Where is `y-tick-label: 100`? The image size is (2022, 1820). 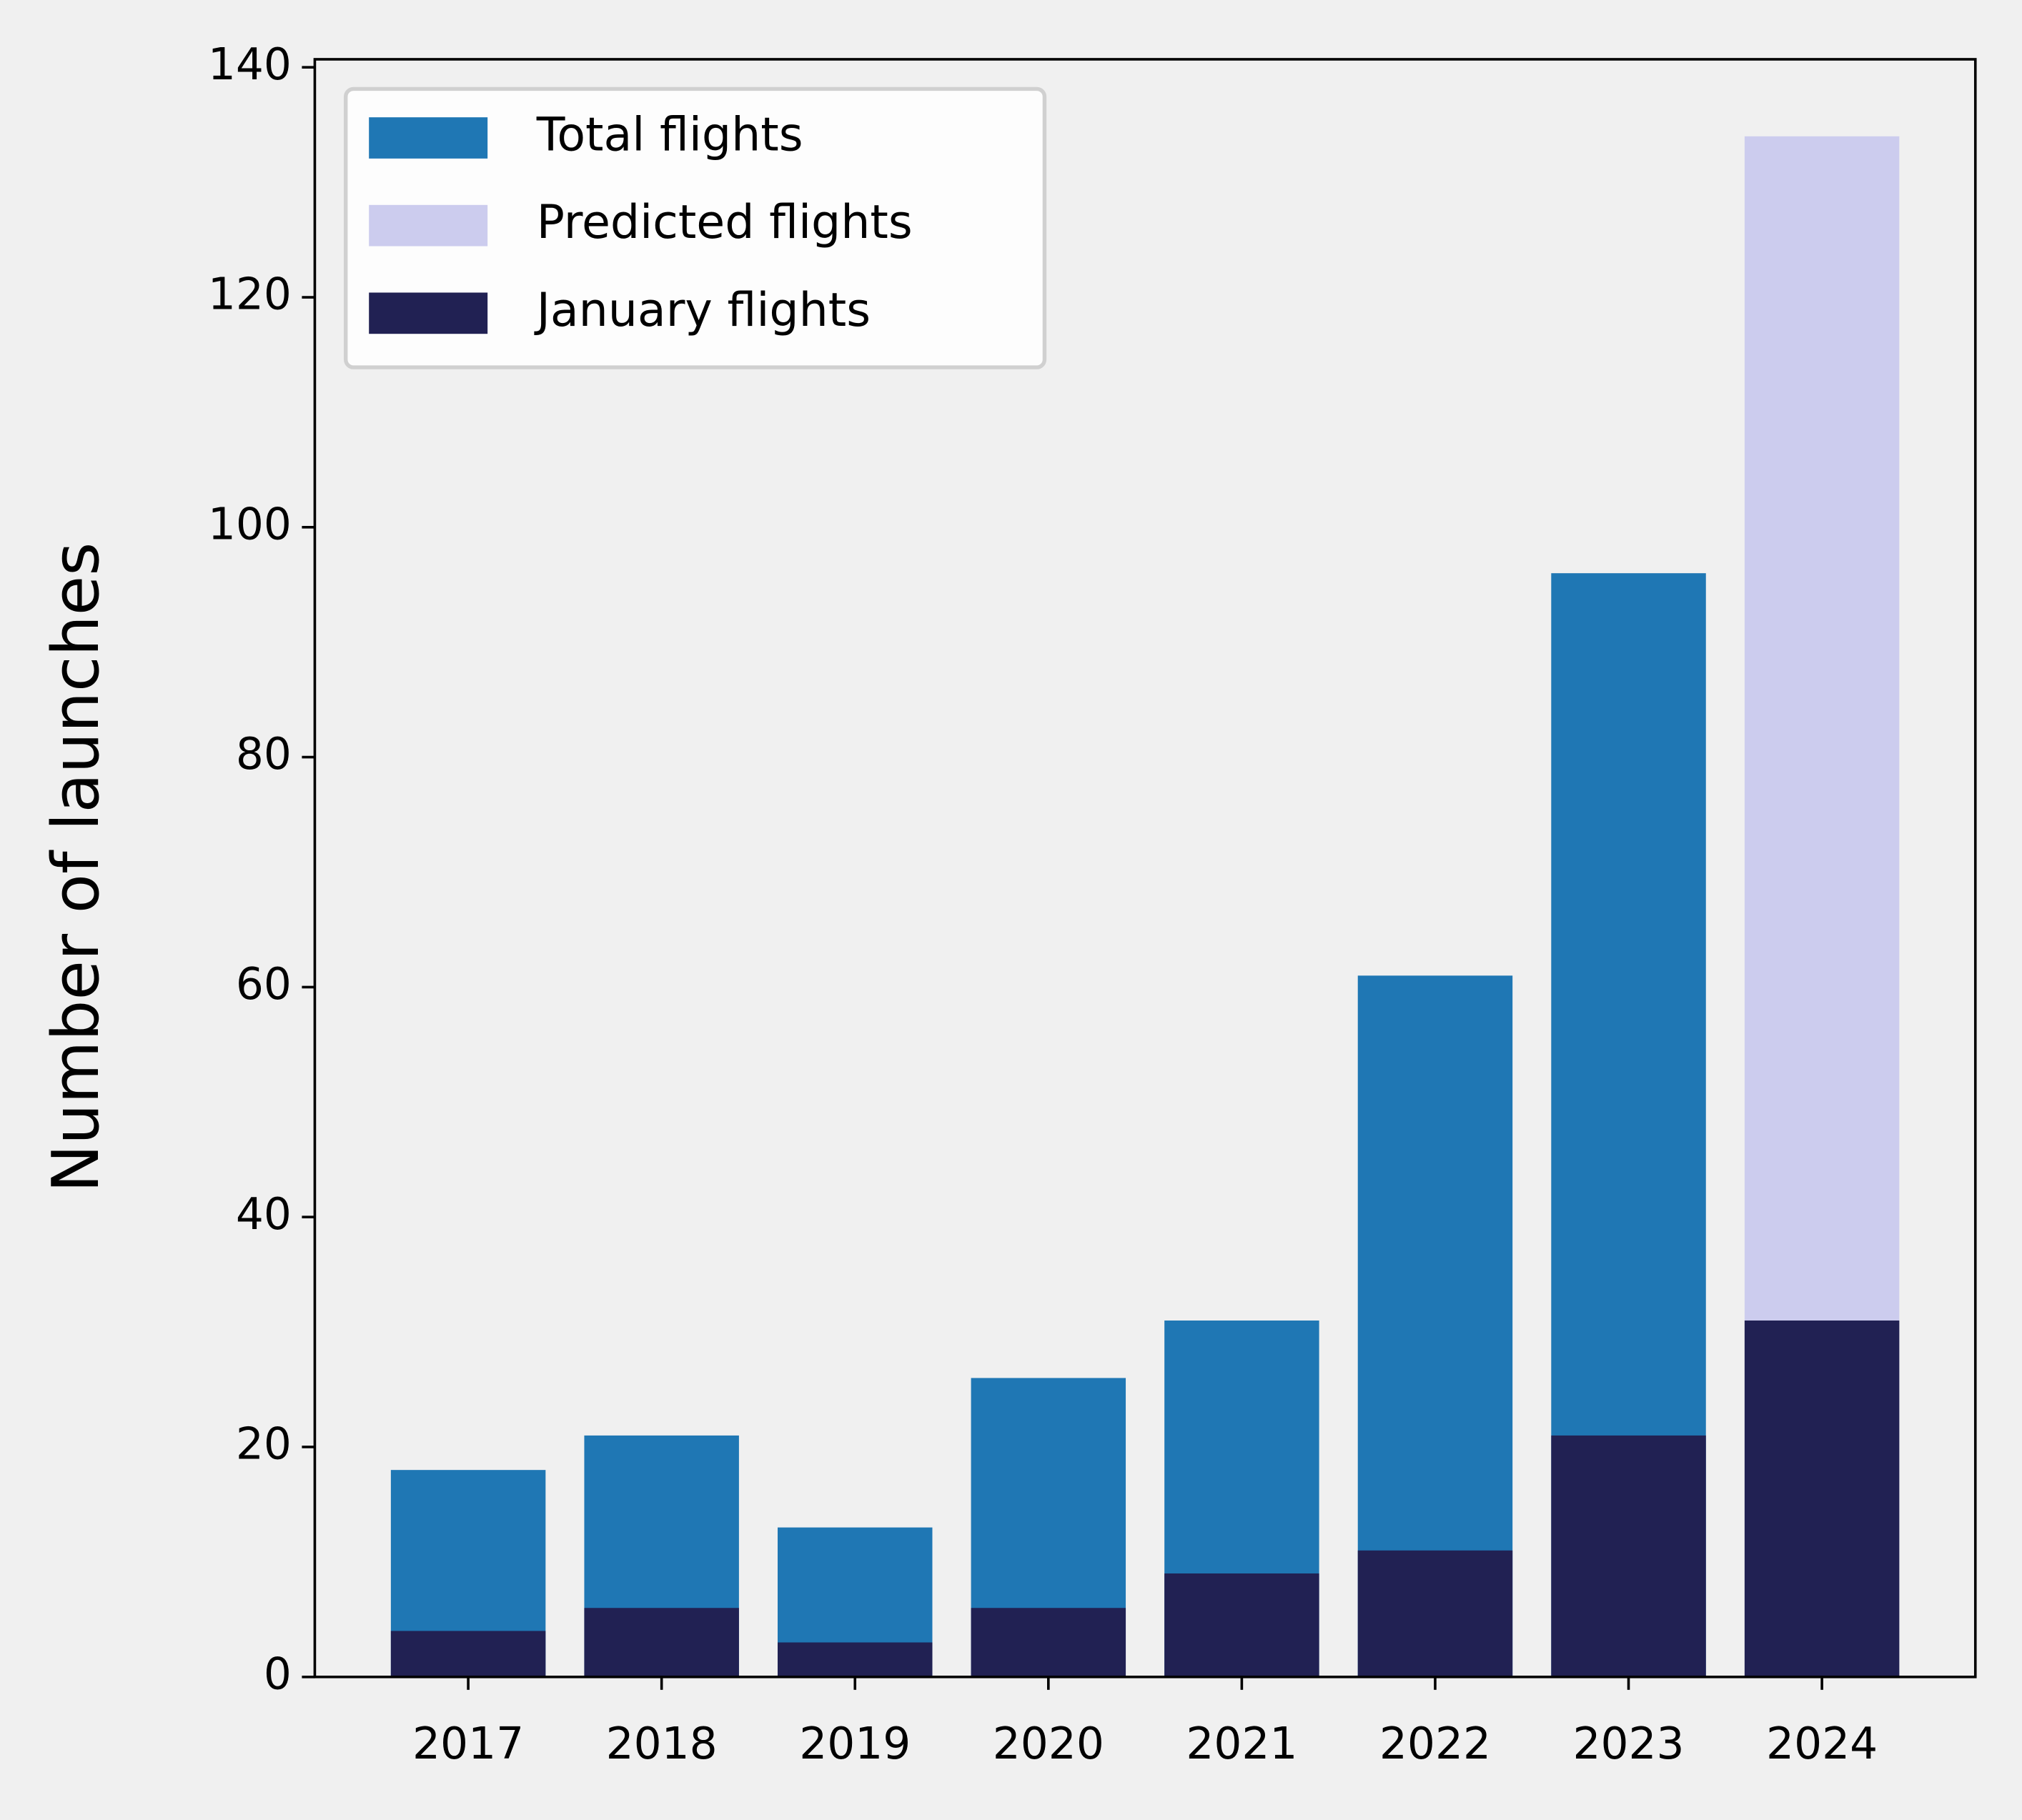
y-tick-label: 100 is located at coordinates (250, 524).